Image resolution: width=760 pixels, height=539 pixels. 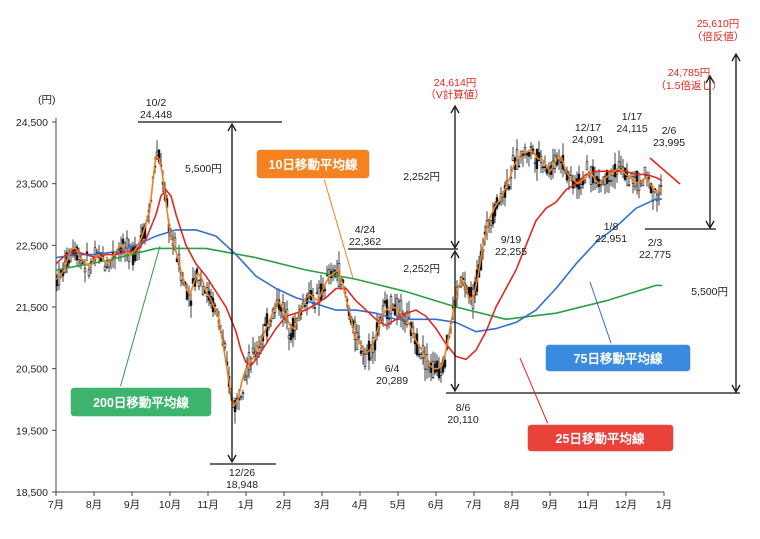 I want to click on x-tick-label: 9月, so click(x=132, y=505).